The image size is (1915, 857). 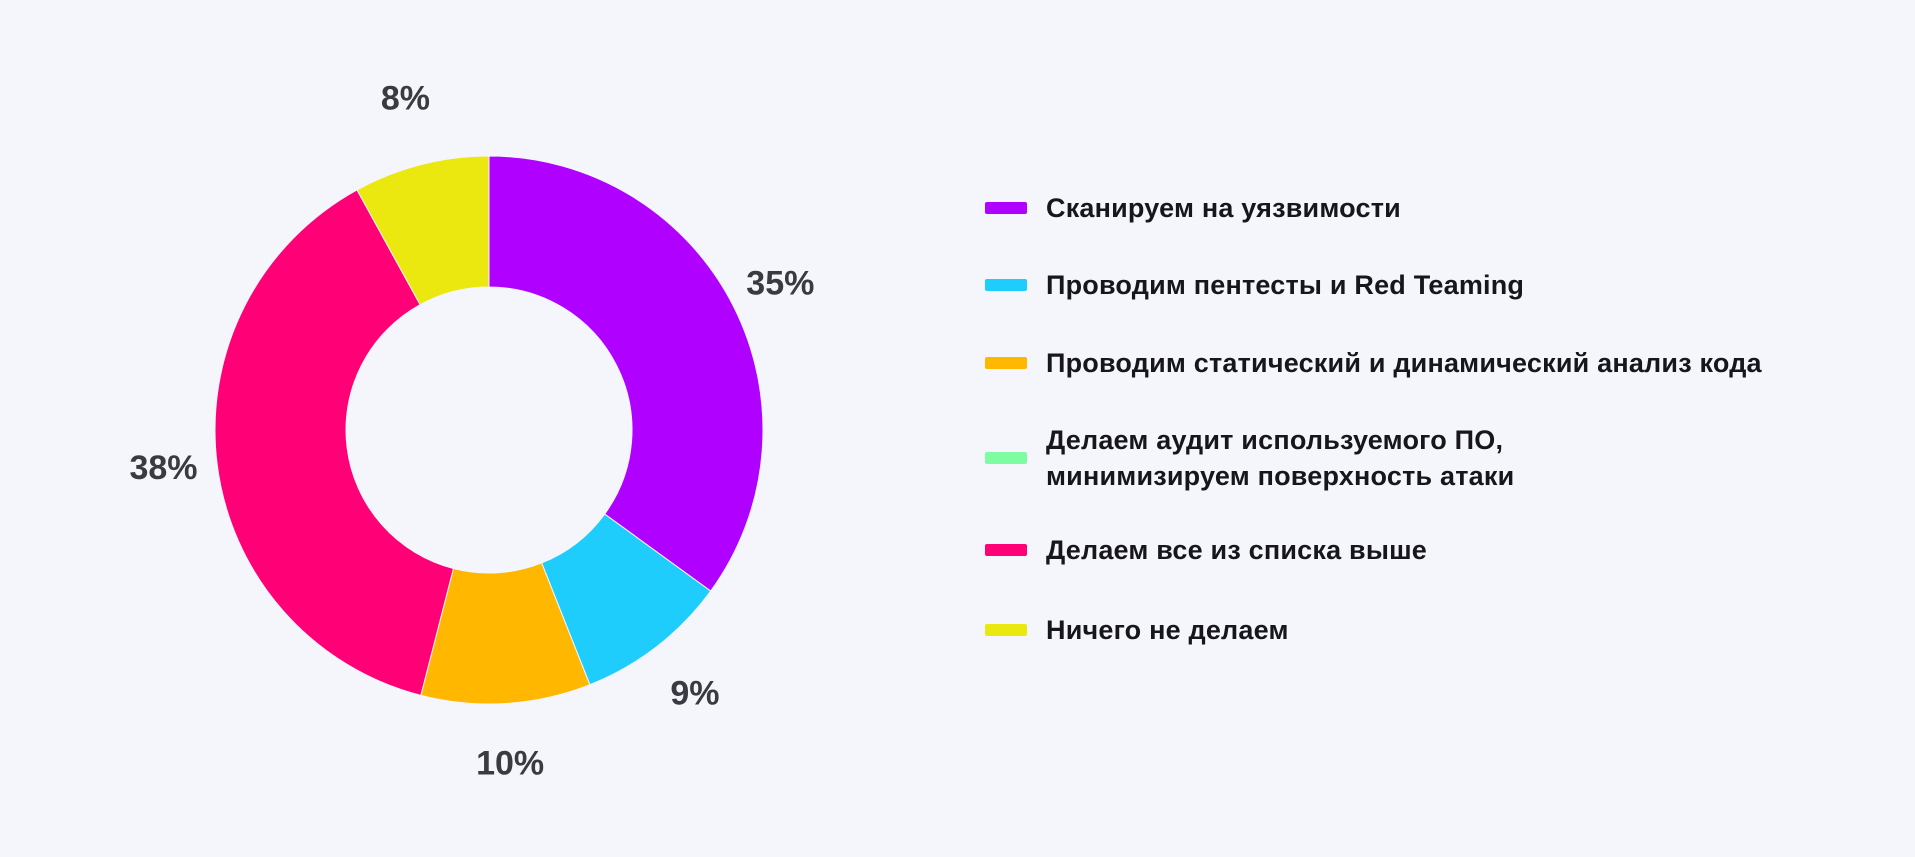 I want to click on slice-value-label: 35%, so click(x=780, y=284).